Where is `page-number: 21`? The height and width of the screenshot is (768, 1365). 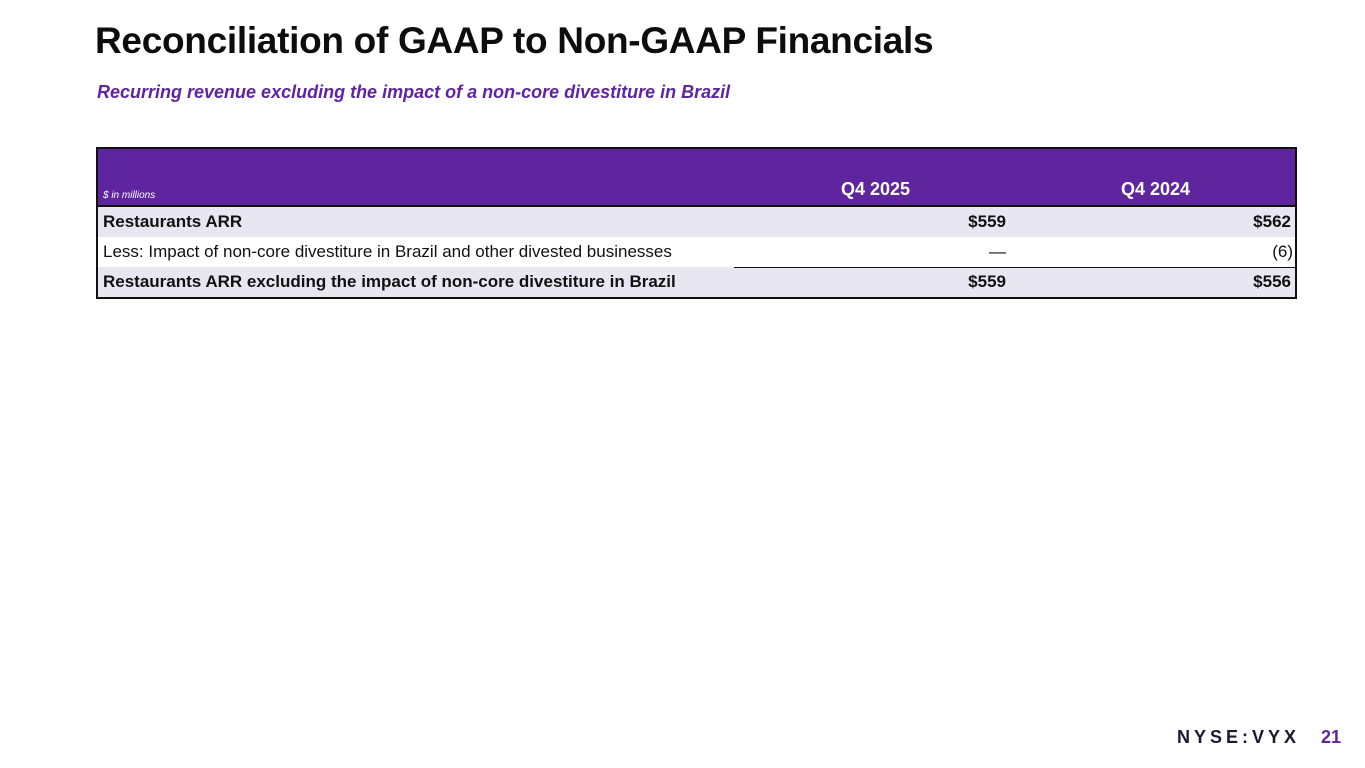
page-number: 21 is located at coordinates (1330, 737).